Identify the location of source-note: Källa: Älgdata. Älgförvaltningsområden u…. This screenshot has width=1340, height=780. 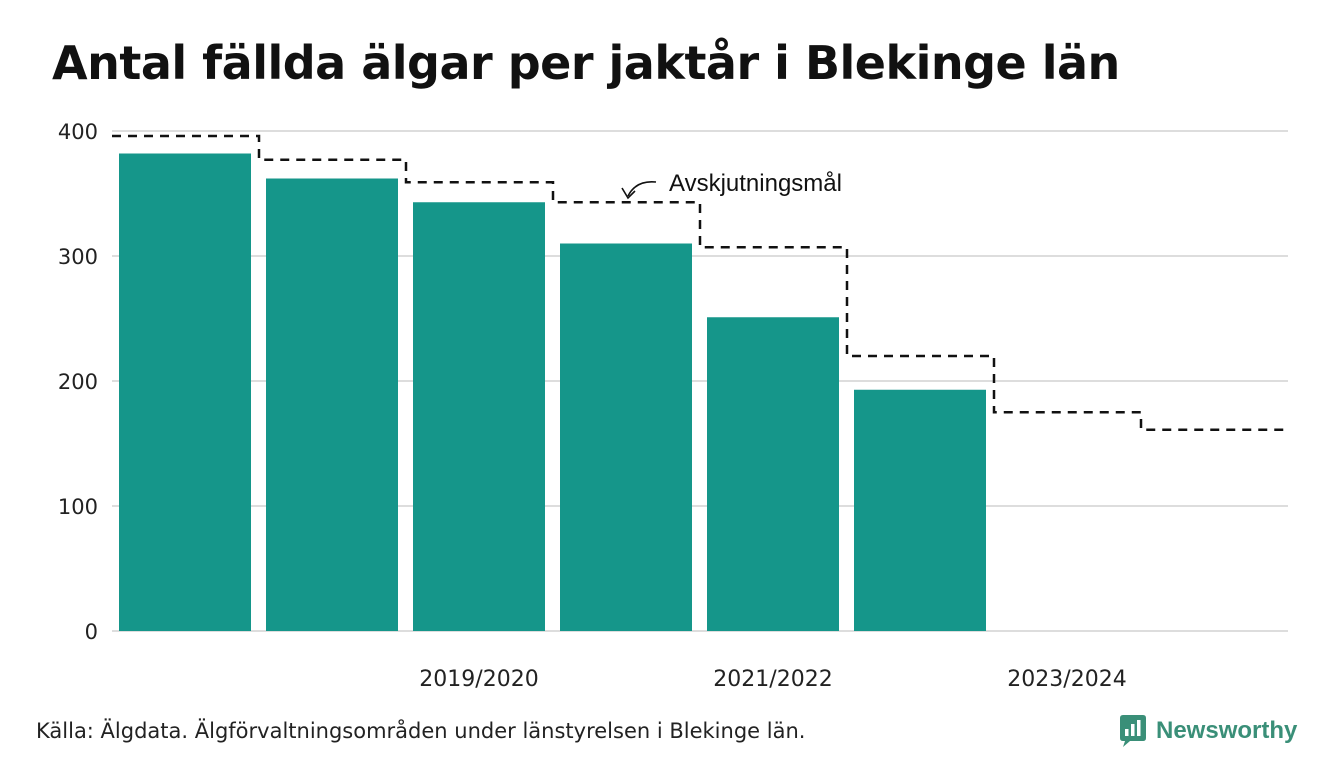
(421, 731).